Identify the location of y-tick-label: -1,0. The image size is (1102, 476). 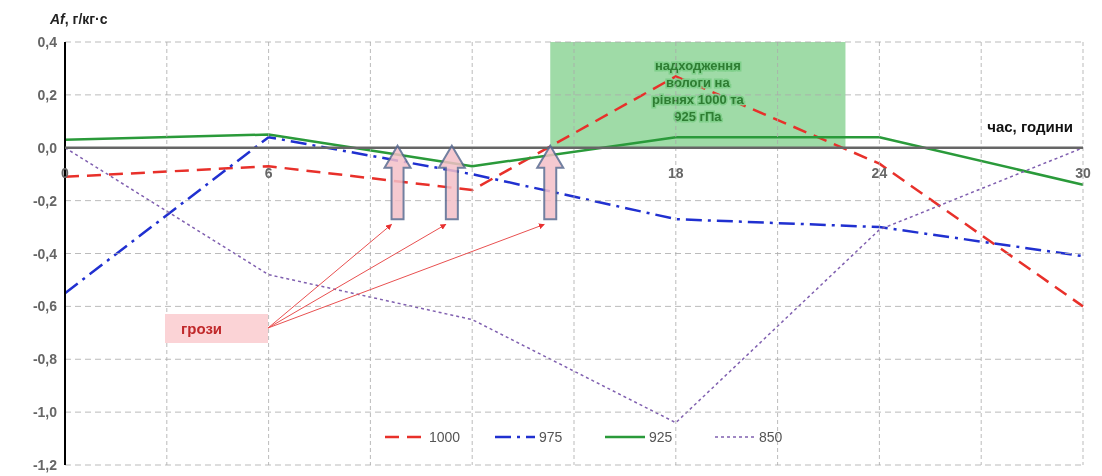
(45, 412).